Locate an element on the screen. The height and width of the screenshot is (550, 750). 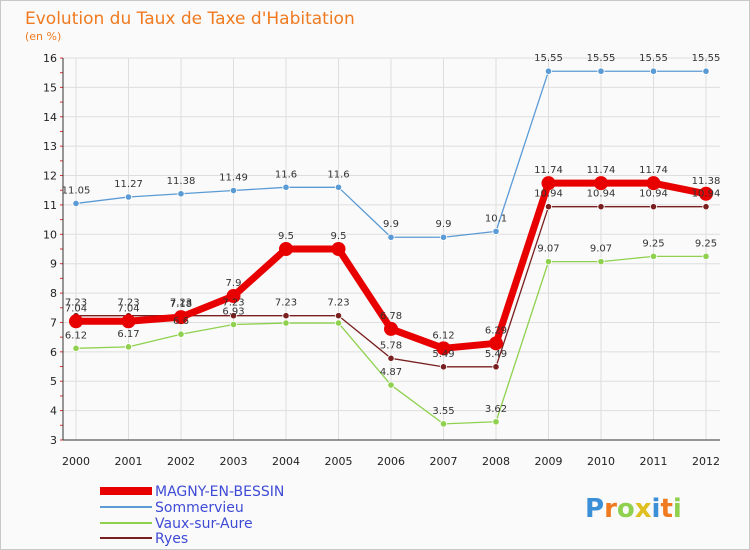
x-tick-label: 2000 is located at coordinates (76, 461).